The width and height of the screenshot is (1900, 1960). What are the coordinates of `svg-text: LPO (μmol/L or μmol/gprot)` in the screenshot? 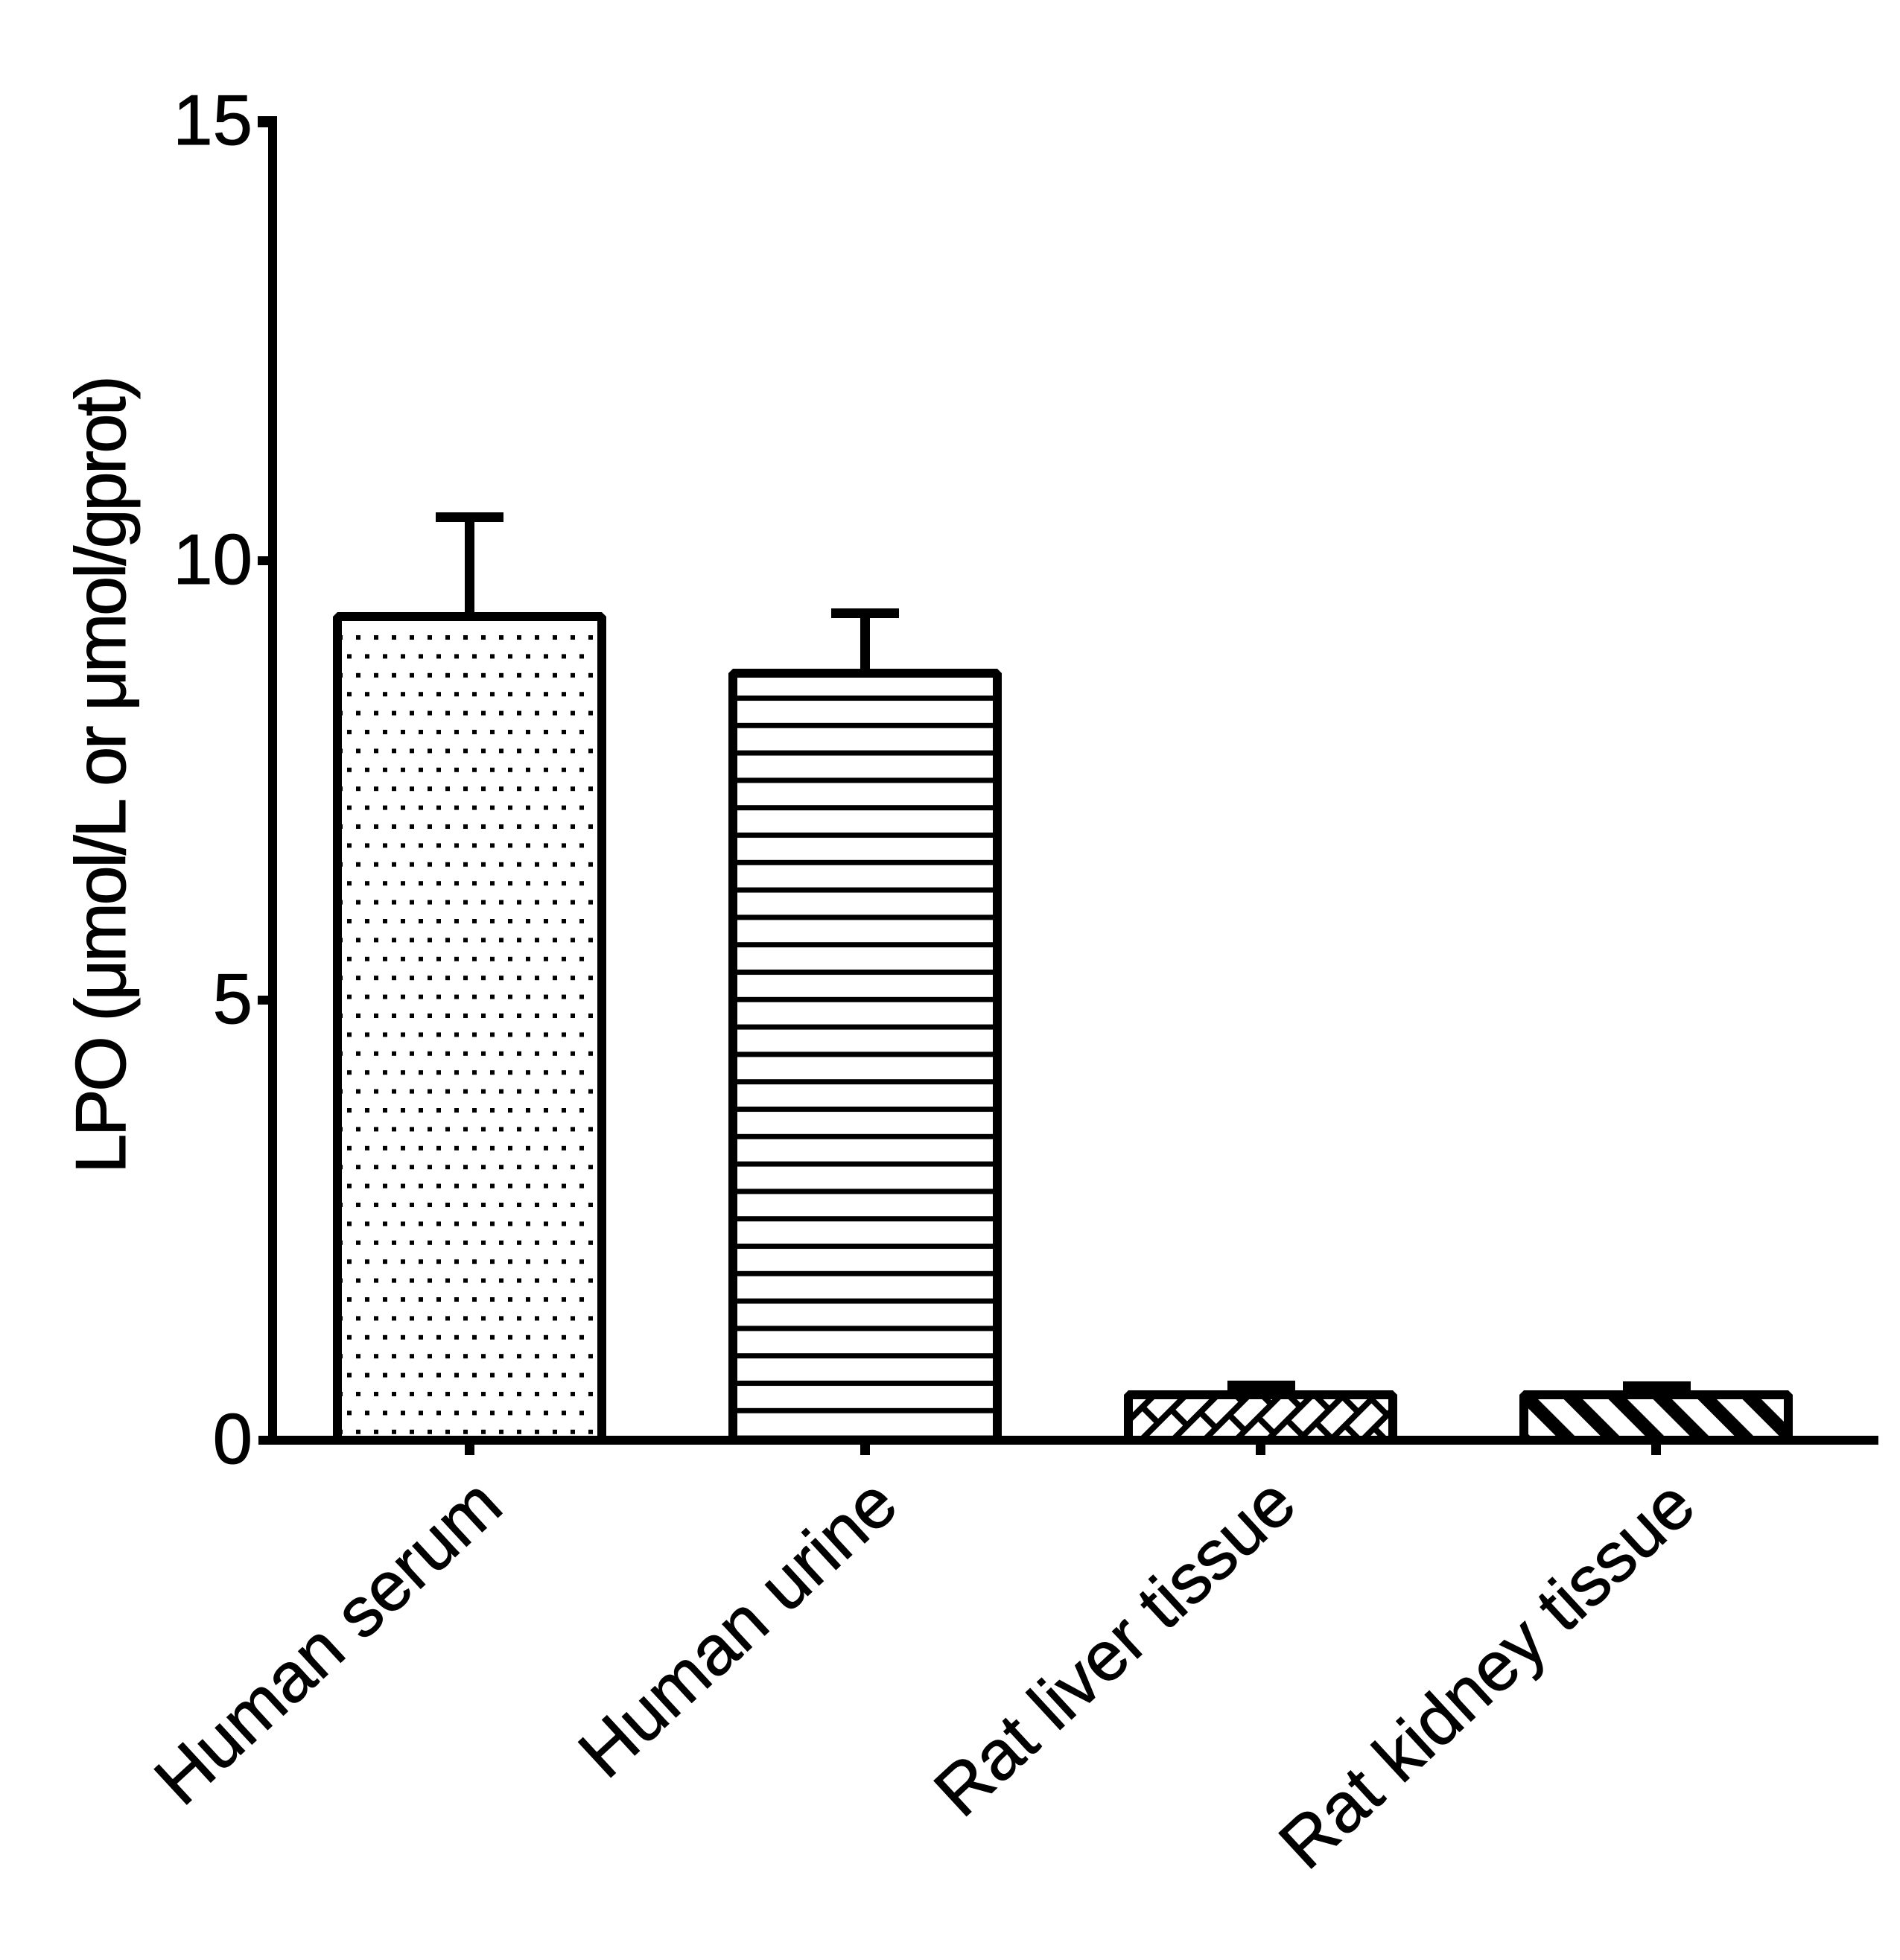 It's located at (101, 774).